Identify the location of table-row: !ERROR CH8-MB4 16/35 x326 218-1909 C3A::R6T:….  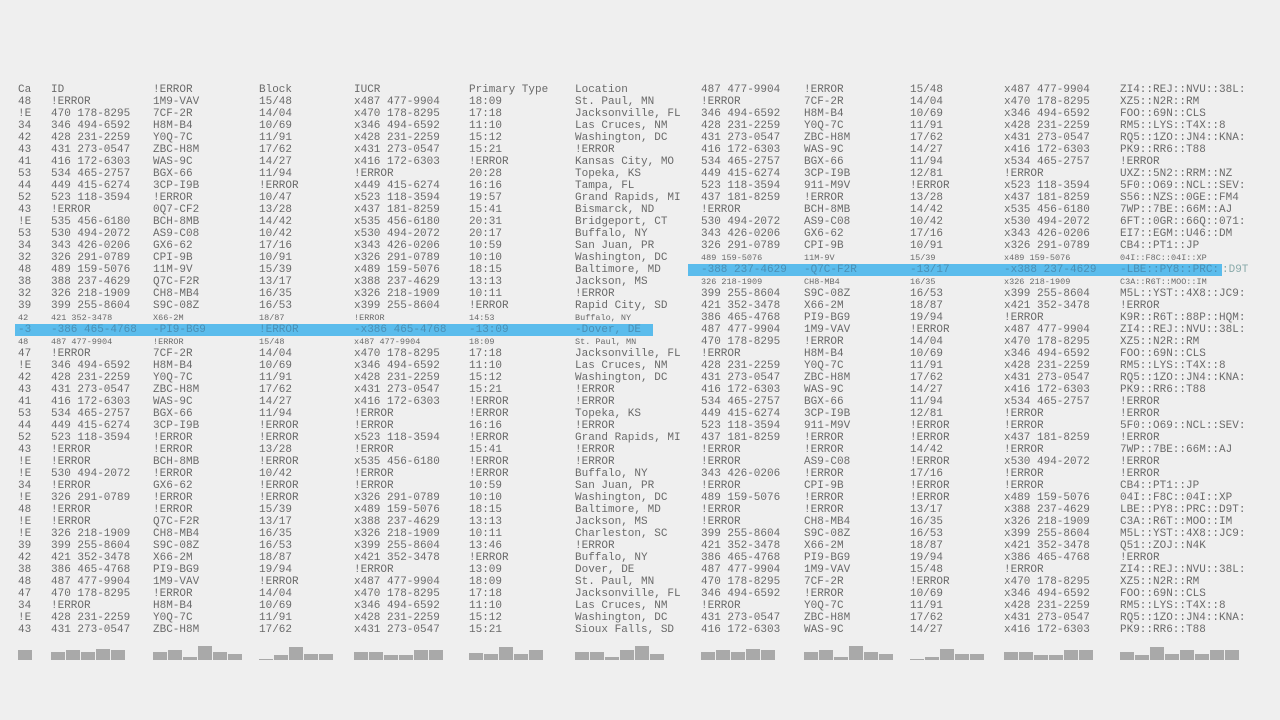
(960, 522).